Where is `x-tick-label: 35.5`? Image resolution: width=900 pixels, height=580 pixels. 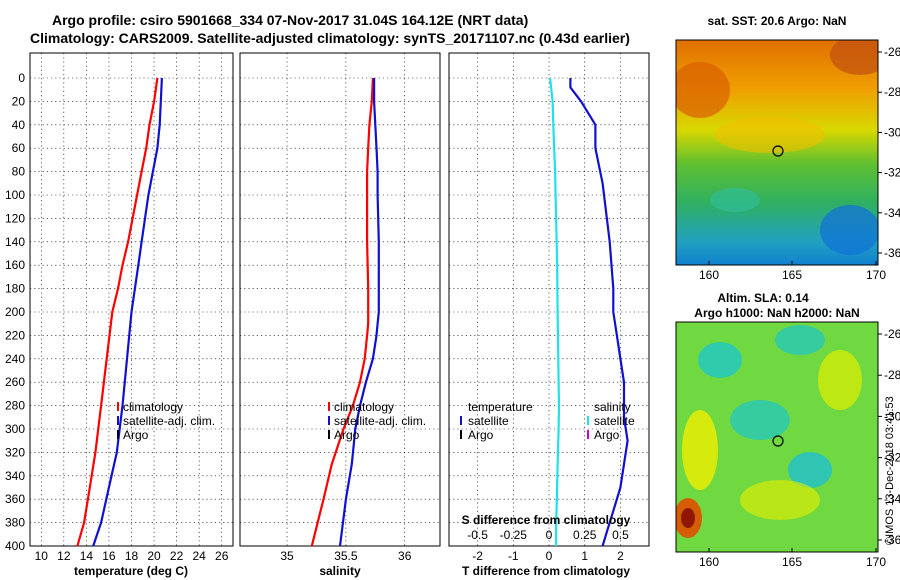 x-tick-label: 35.5 is located at coordinates (346, 556).